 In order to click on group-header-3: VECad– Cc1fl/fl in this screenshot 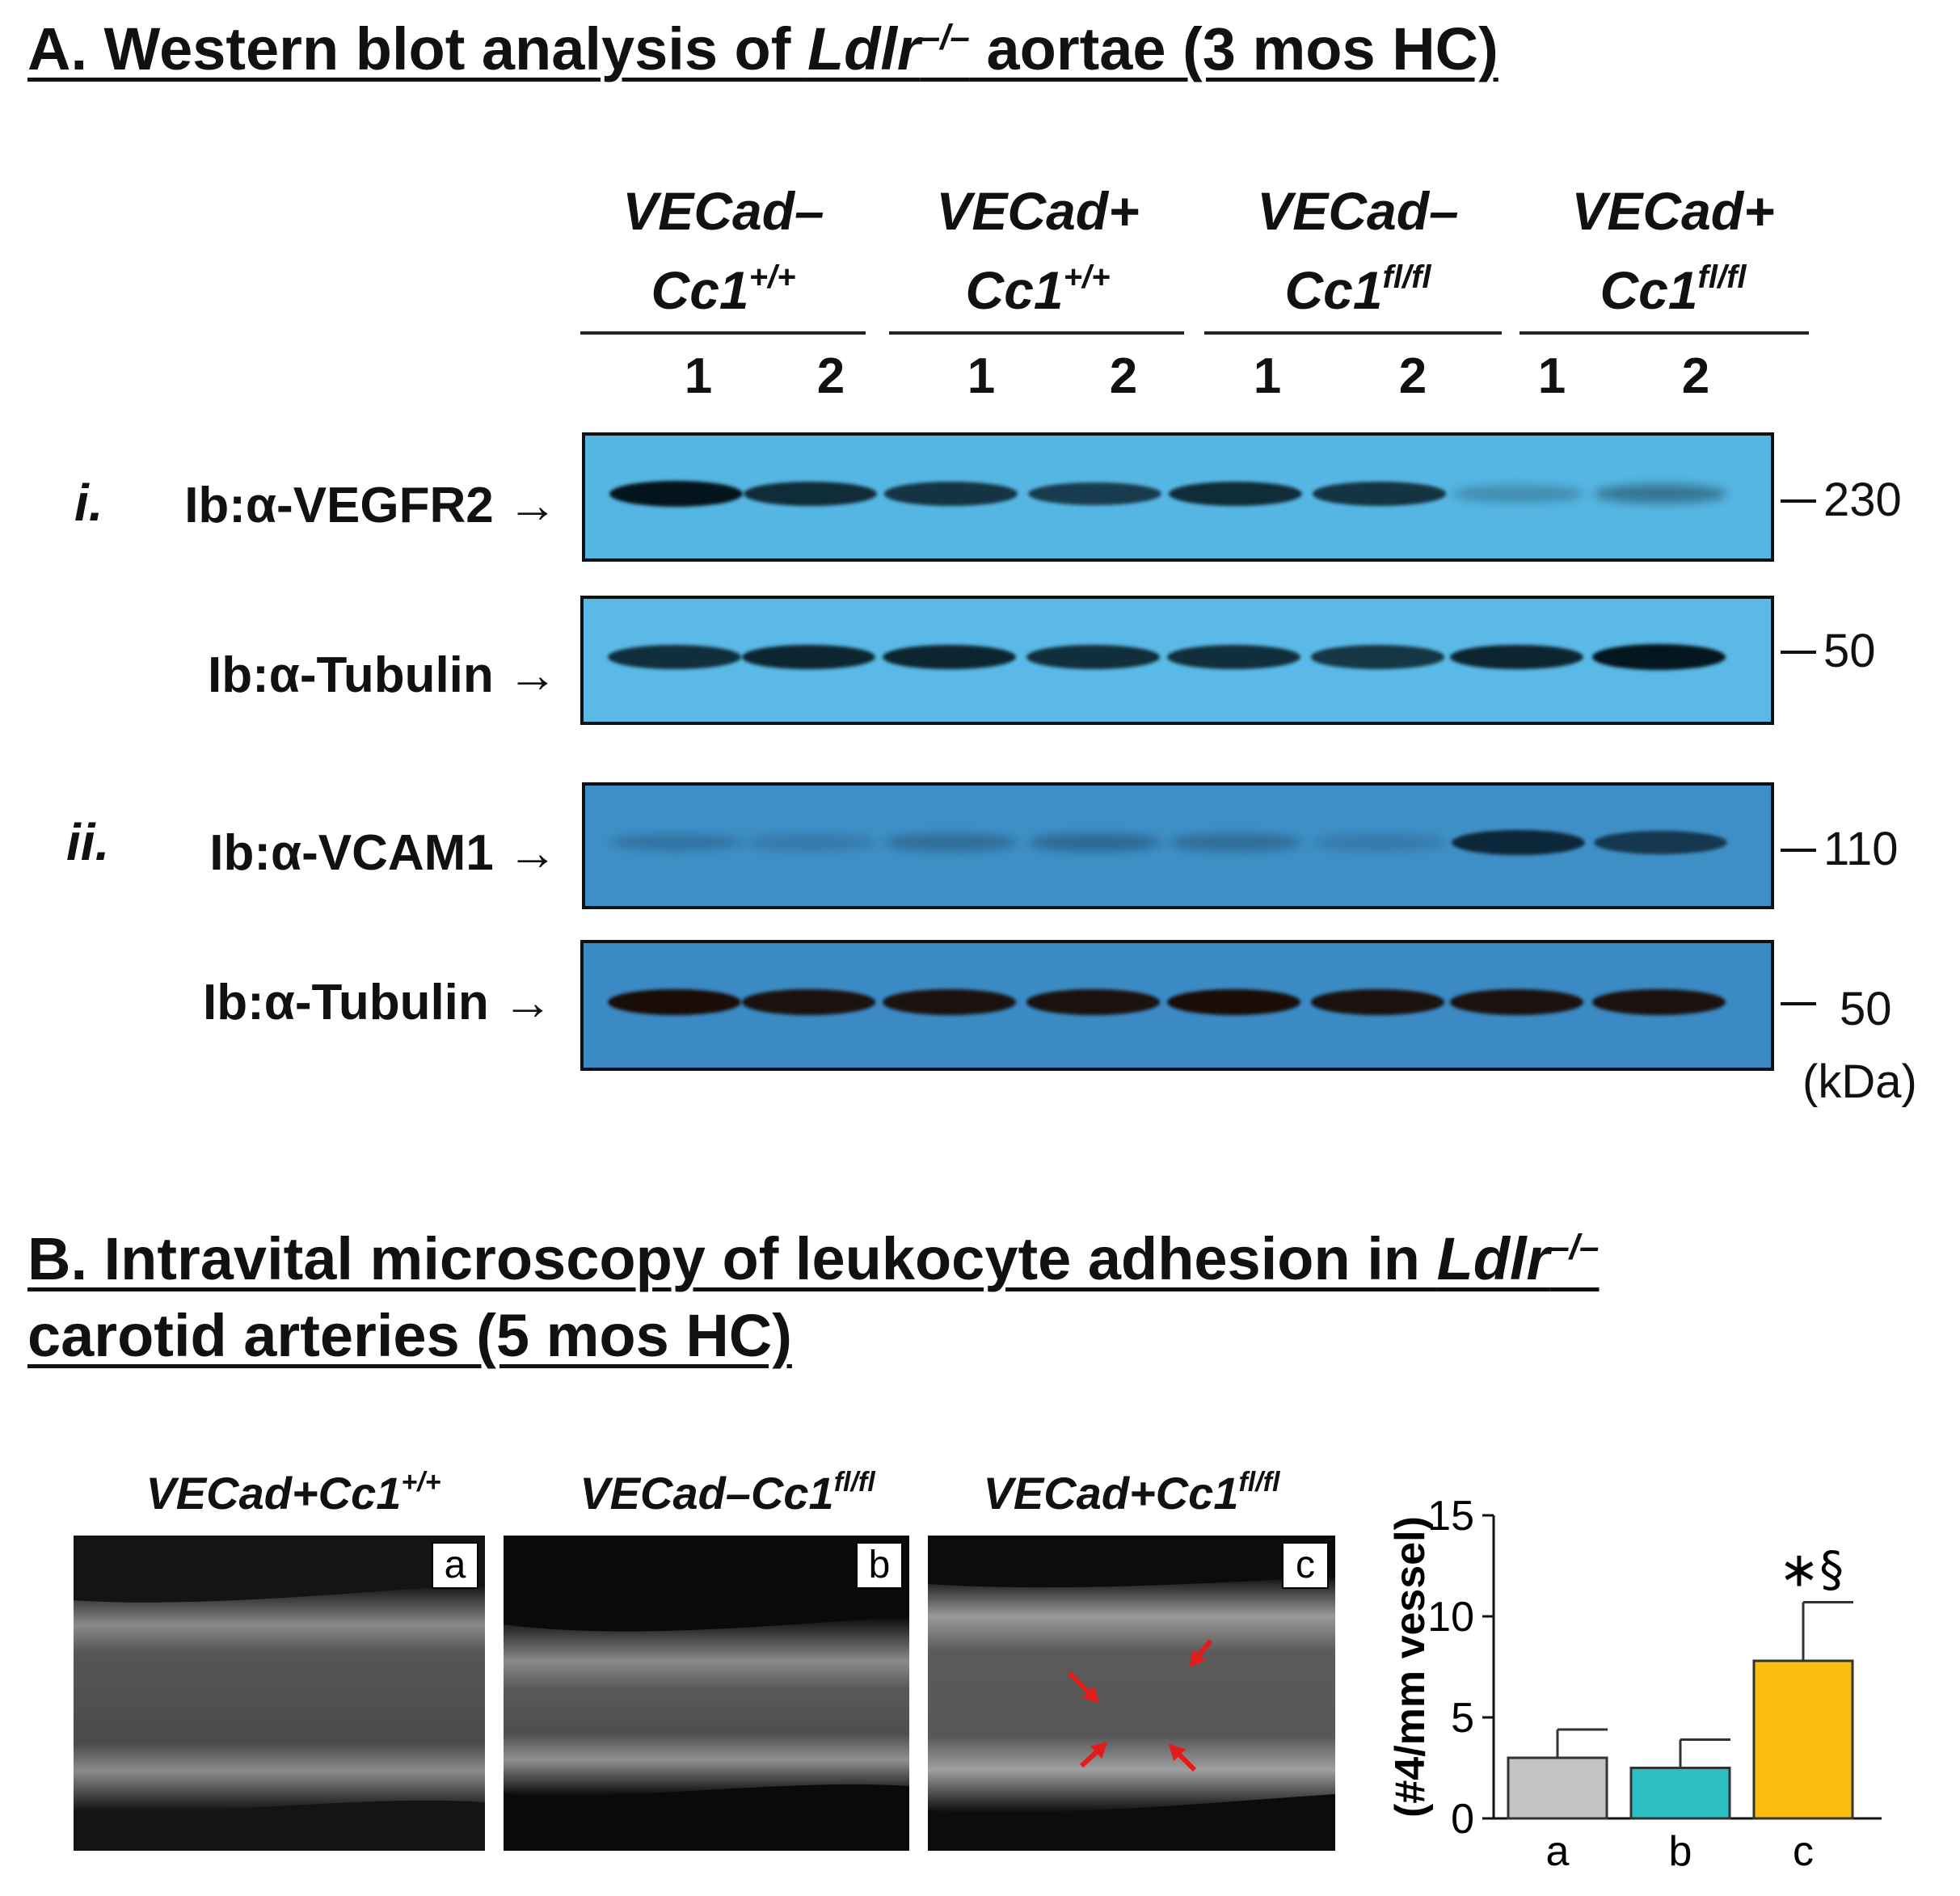, I will do `click(1357, 250)`.